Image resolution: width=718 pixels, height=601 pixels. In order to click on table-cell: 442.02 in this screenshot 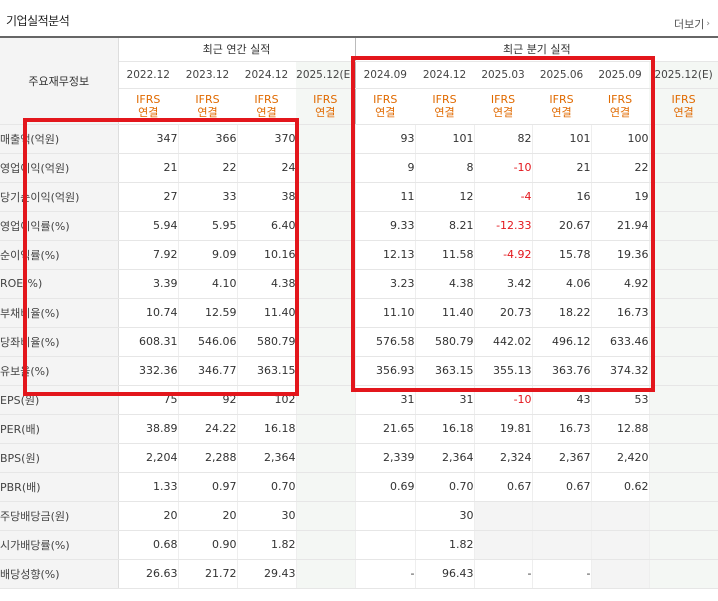, I will do `click(503, 342)`.